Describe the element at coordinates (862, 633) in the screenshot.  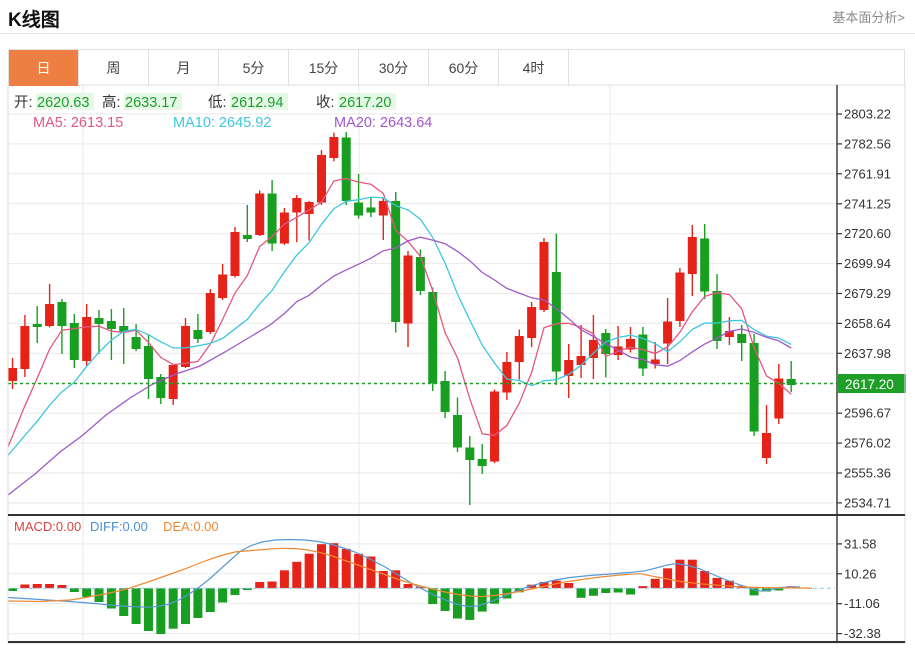
I see `svg-text: -32.38` at that location.